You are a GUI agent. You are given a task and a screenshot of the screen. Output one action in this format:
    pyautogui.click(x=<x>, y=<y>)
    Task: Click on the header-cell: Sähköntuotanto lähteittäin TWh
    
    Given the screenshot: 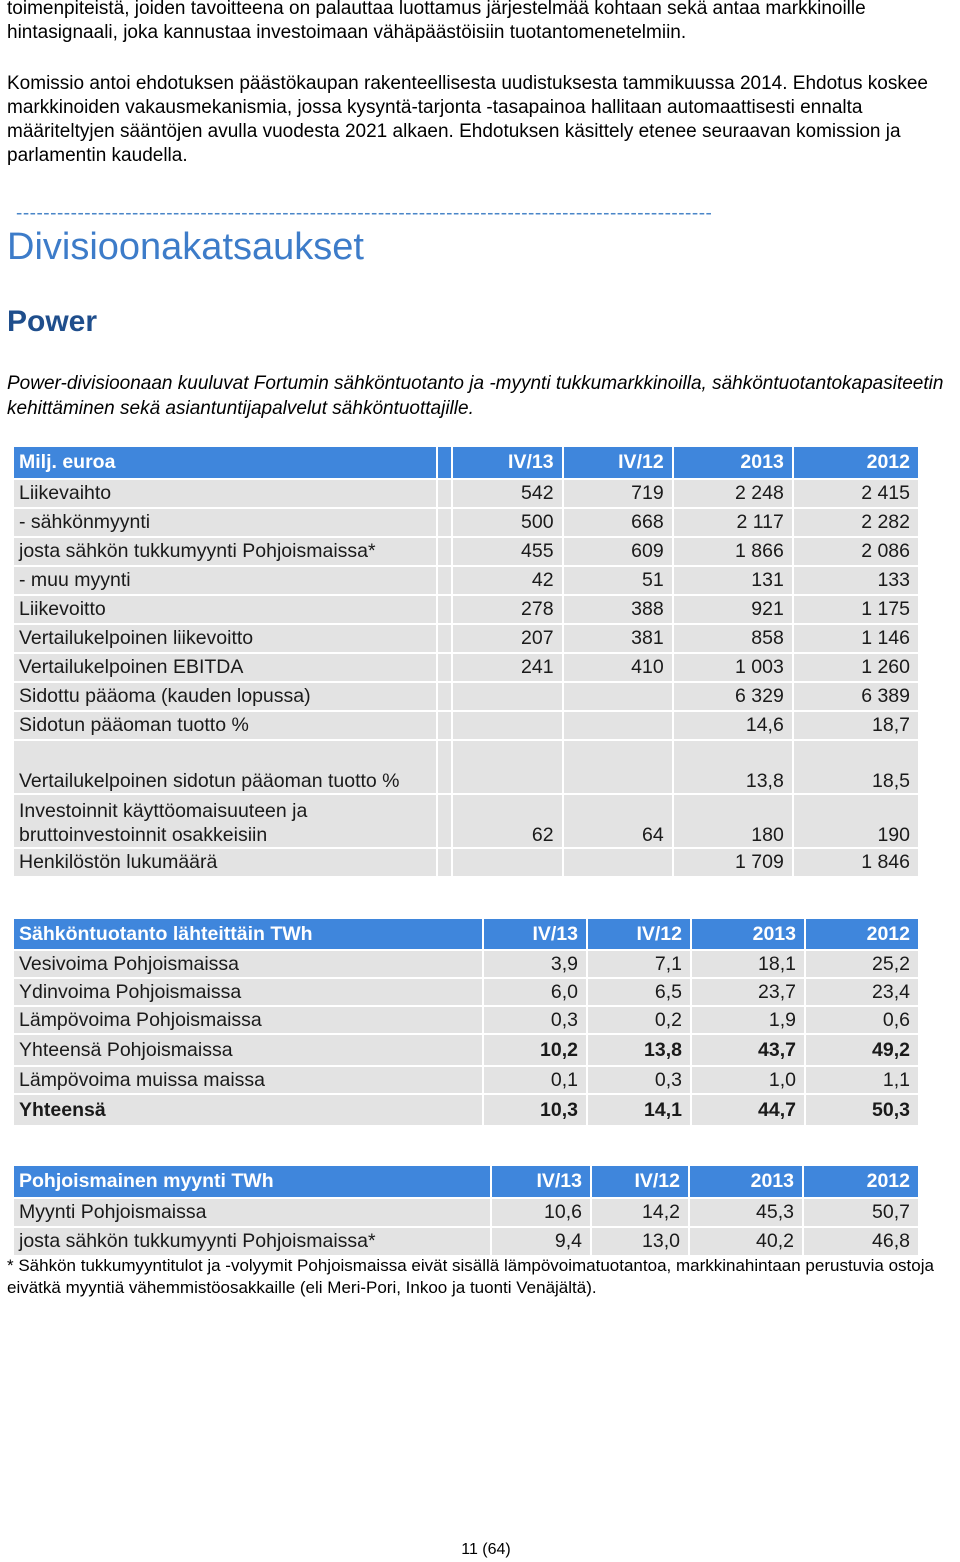 What is the action you would take?
    pyautogui.click(x=249, y=934)
    